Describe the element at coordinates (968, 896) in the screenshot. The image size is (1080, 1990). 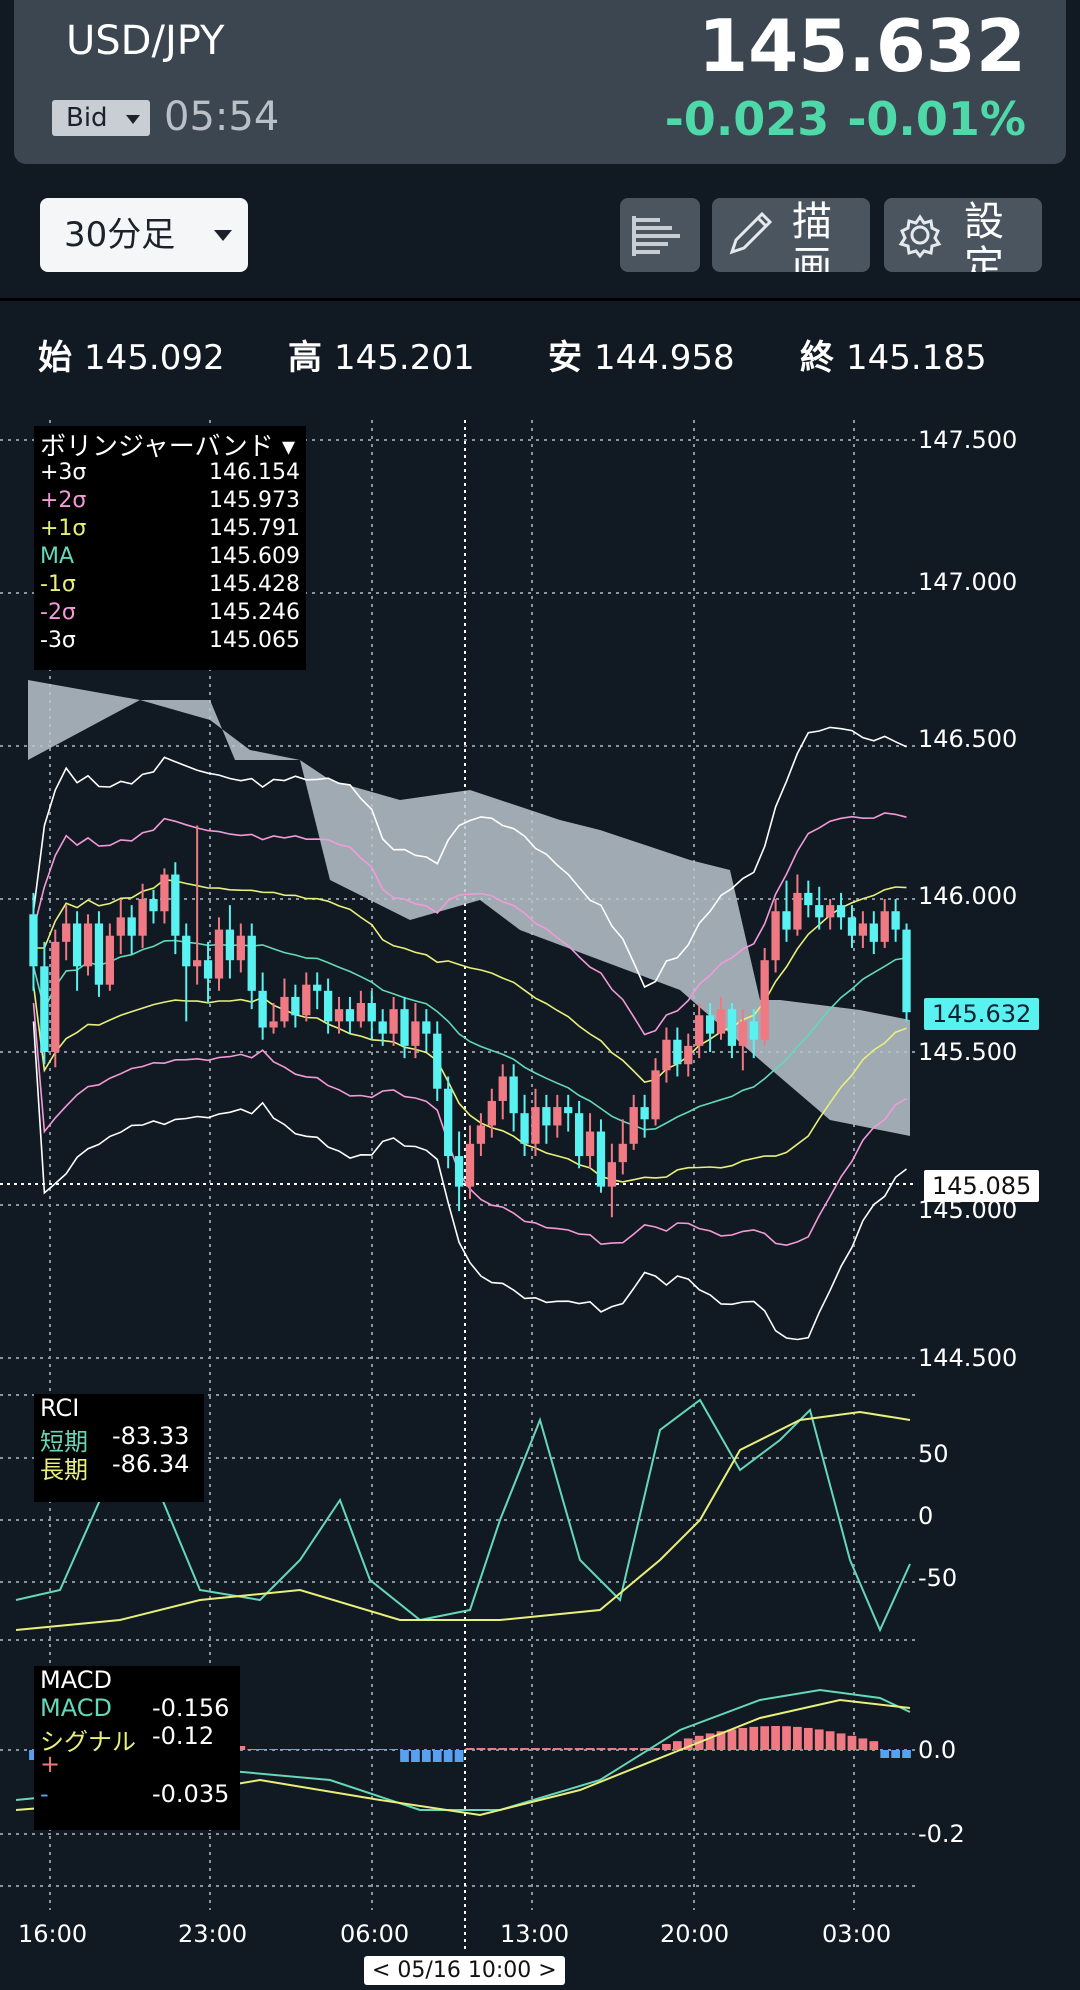
I see `y-tick: 146.000` at that location.